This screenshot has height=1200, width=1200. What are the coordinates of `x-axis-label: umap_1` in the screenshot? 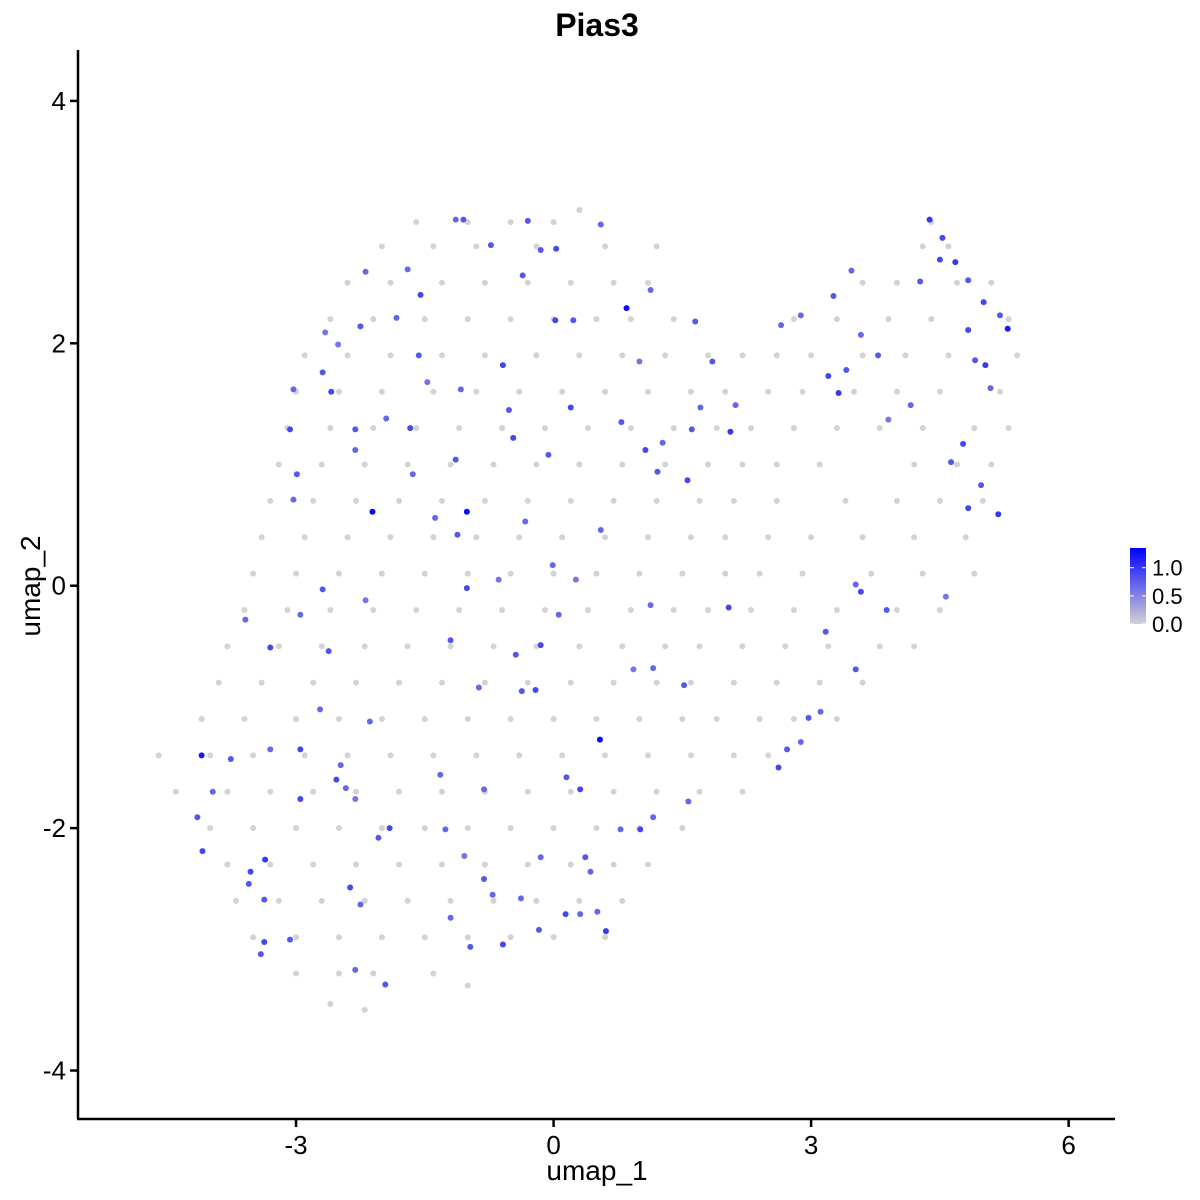 It's located at (596, 1170).